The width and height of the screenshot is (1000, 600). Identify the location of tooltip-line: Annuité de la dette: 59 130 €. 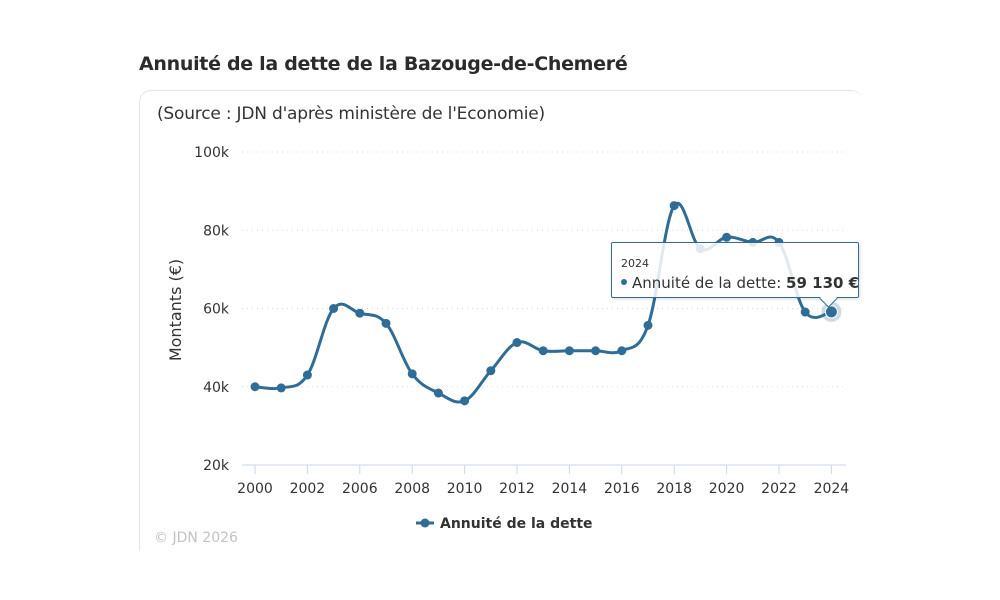
(740, 283).